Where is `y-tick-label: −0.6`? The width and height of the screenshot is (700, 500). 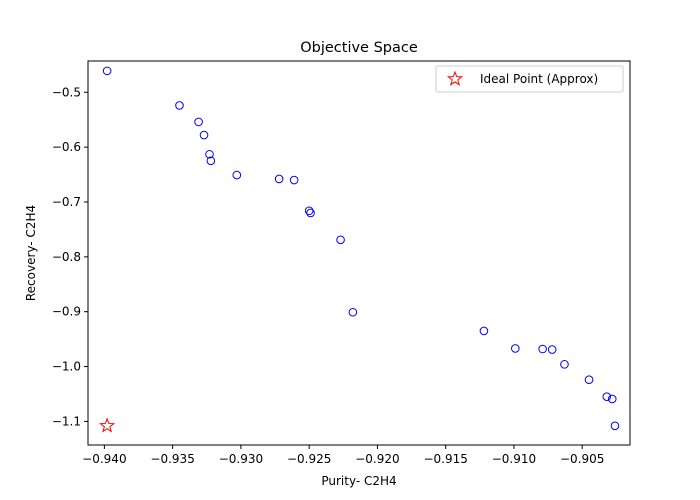 y-tick-label: −0.6 is located at coordinates (66, 147).